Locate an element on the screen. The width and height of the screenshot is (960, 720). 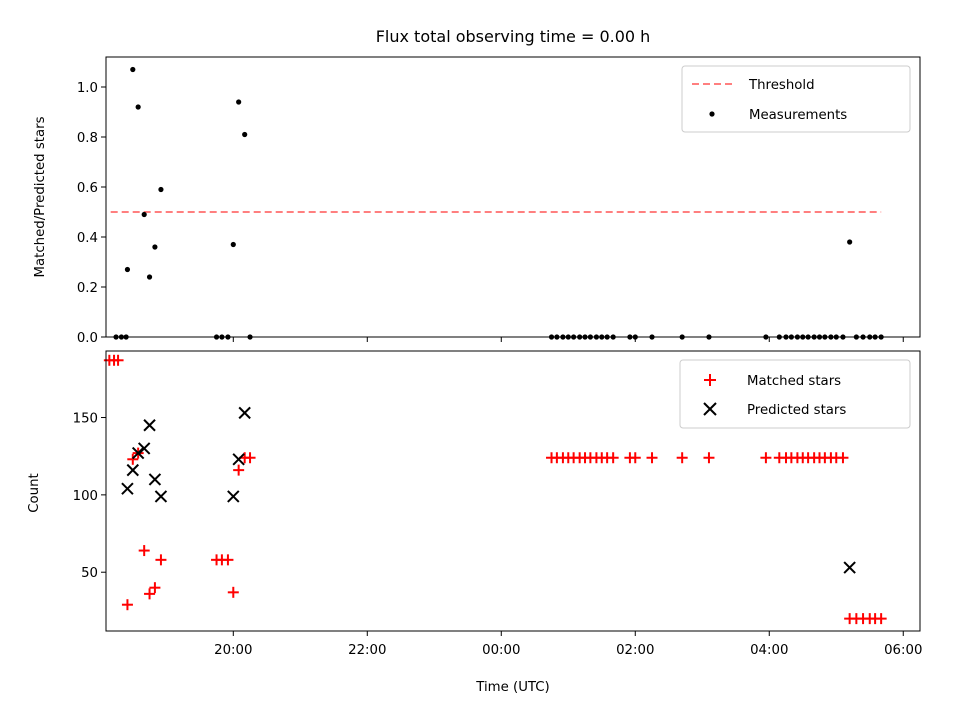
bottom-y-ticks: 50 100 150 is located at coordinates (89, 496).